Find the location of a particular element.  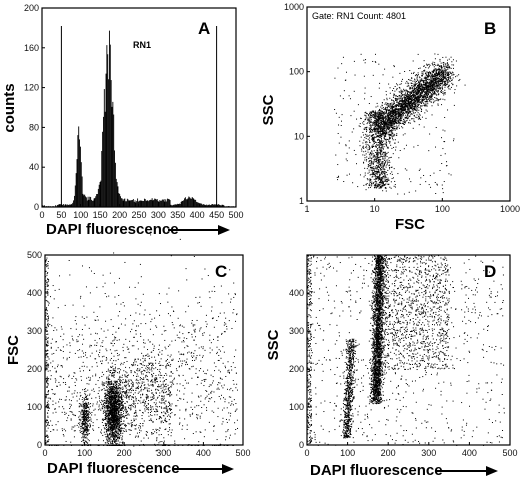

panel-b-xticks: 1 10 100 1000 is located at coordinates (412, 206).